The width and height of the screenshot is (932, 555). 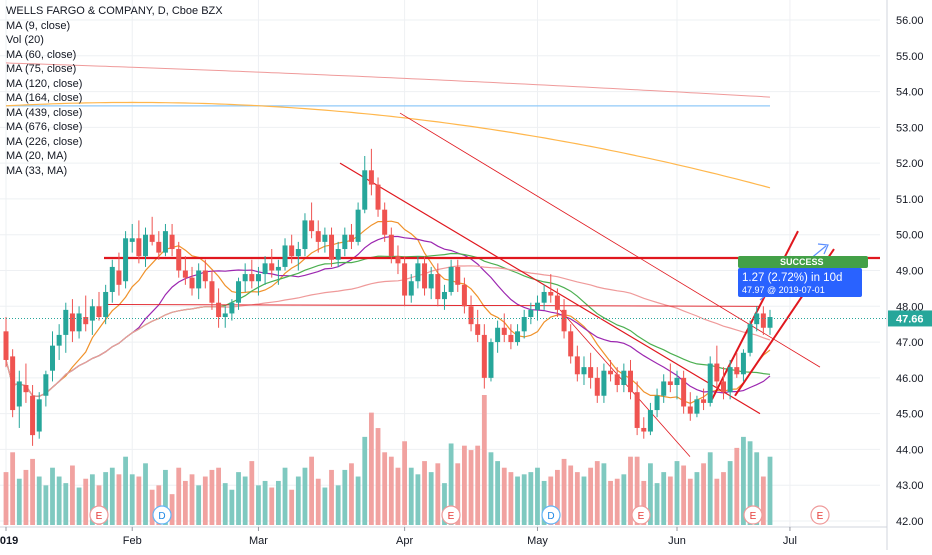 I want to click on study-ma-226: MA (226, close), so click(x=44, y=141).